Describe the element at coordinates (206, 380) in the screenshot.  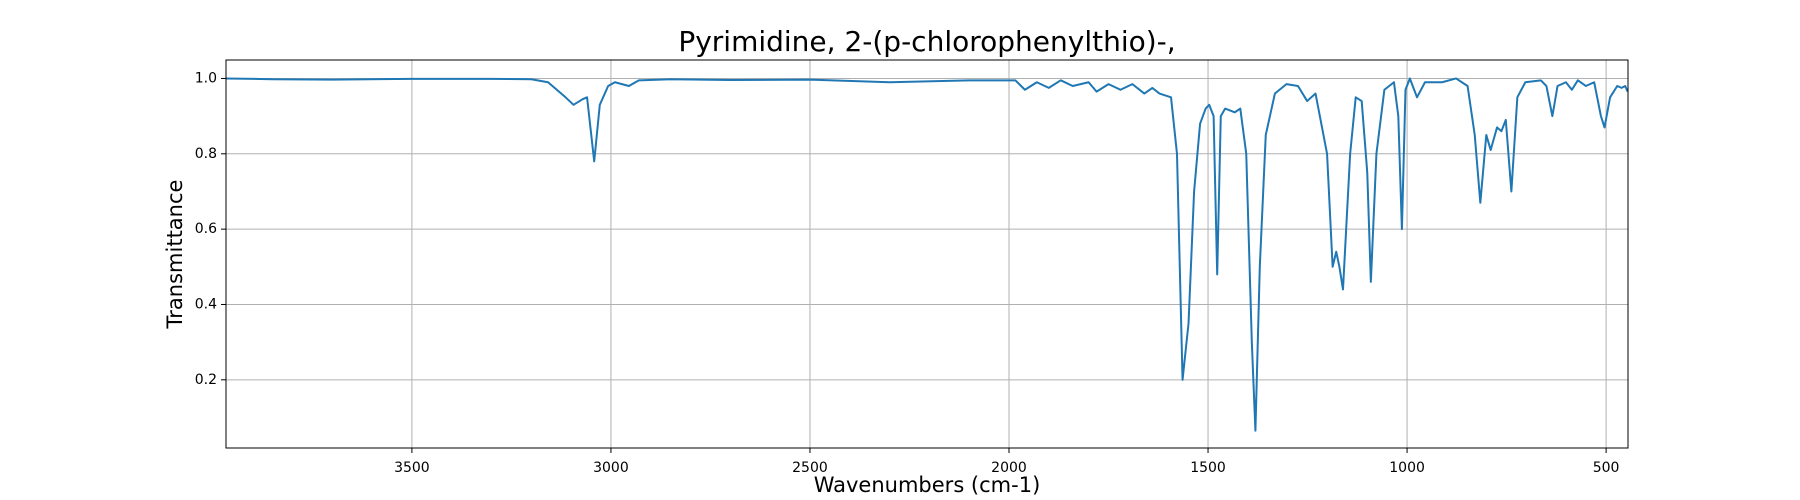
I see `y-tick-label: 0.2` at that location.